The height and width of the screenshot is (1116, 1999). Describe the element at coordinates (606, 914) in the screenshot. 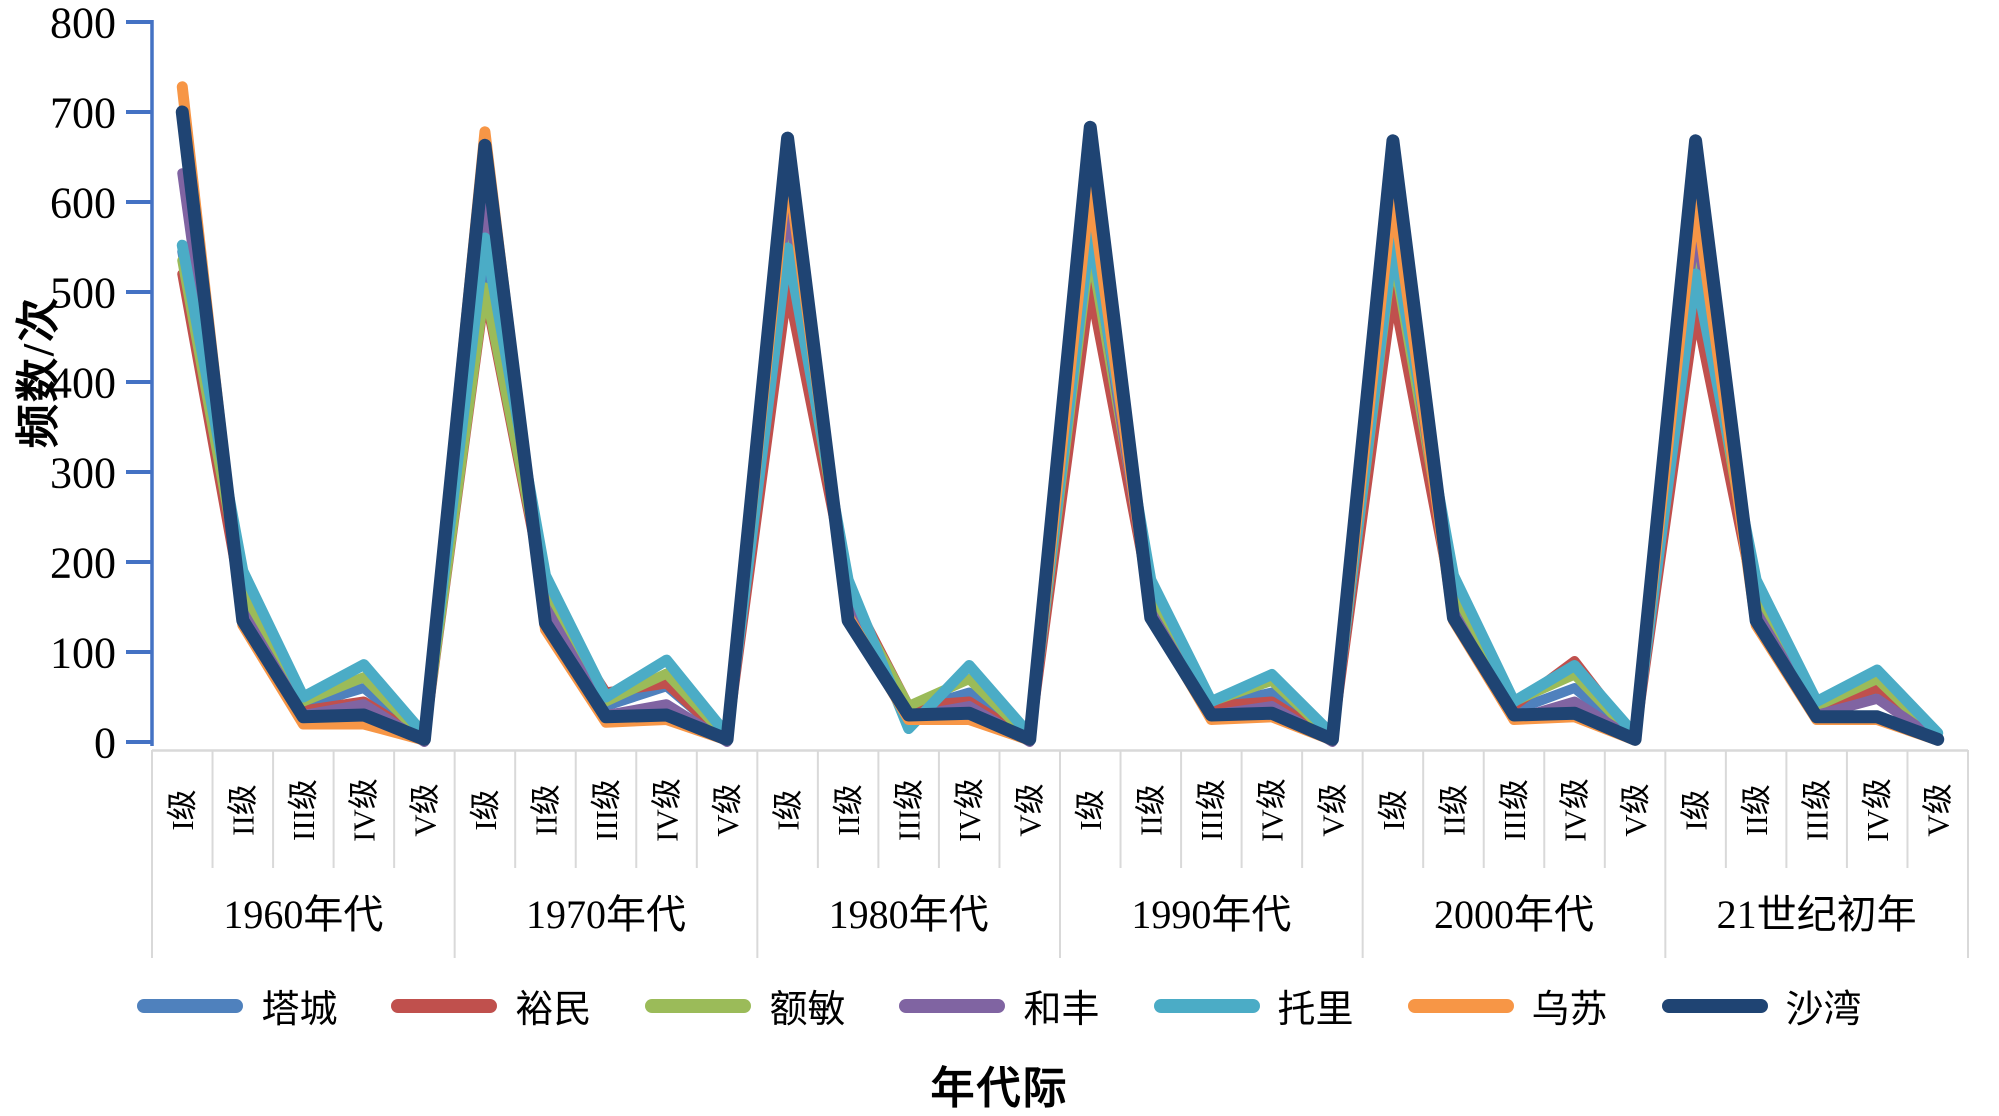

I see `group-label: 1970年代` at that location.